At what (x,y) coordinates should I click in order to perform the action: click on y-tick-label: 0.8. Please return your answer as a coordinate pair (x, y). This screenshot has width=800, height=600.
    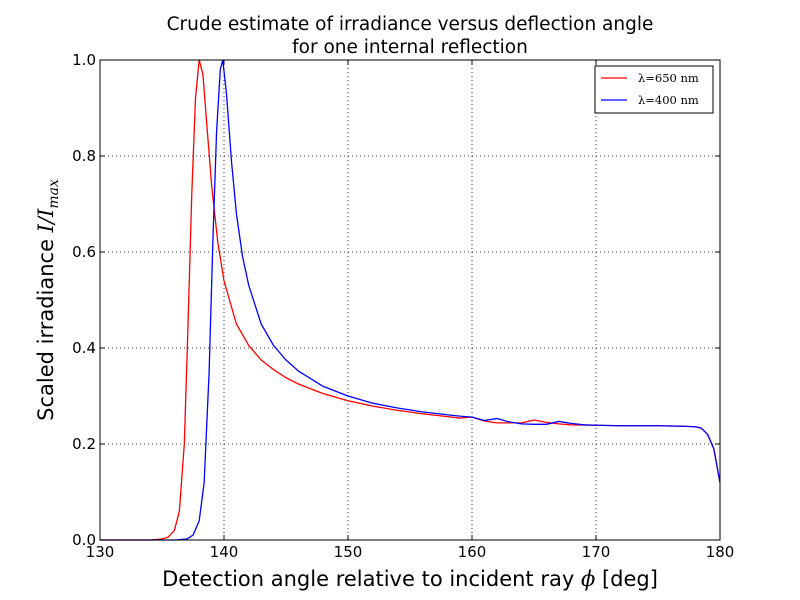
    Looking at the image, I should click on (84, 156).